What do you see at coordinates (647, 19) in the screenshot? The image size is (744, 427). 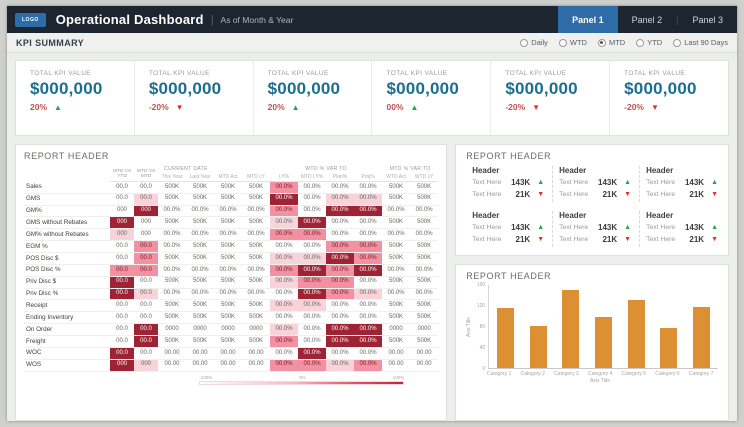 I see `tab-panel-2: Panel 2` at bounding box center [647, 19].